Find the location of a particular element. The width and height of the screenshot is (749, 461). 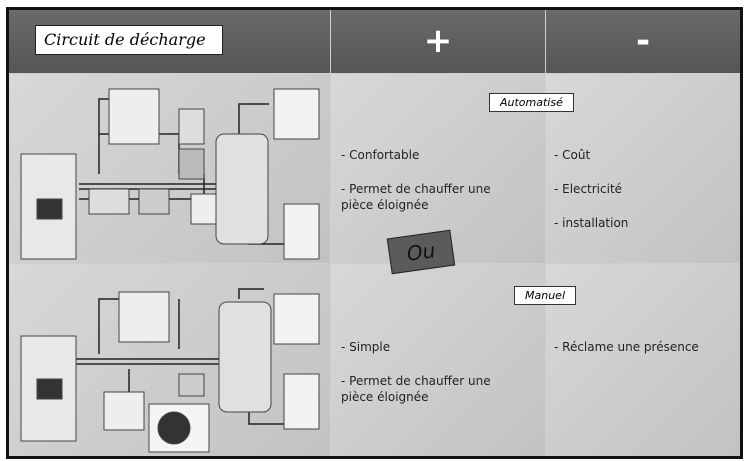

header-cell: + is located at coordinates (438, 41).